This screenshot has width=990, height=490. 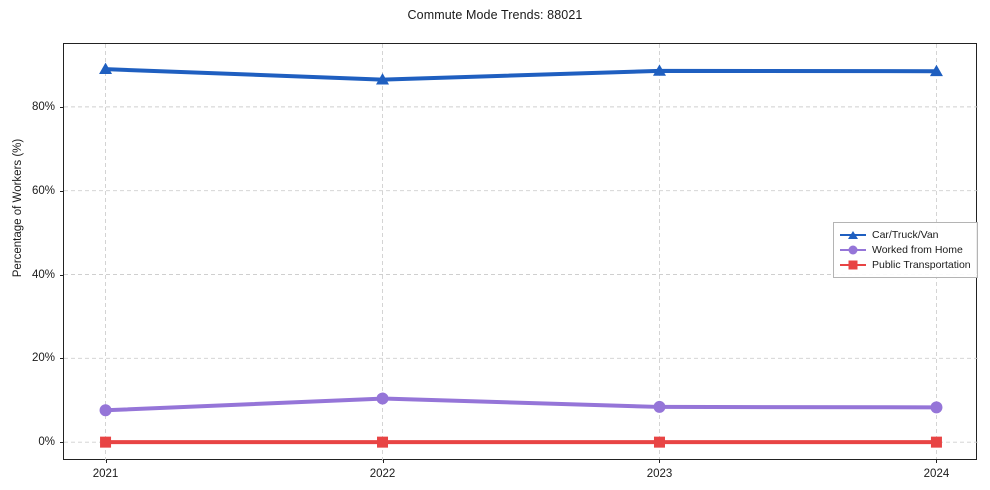 I want to click on y-tick-label: 80%, so click(x=43, y=106).